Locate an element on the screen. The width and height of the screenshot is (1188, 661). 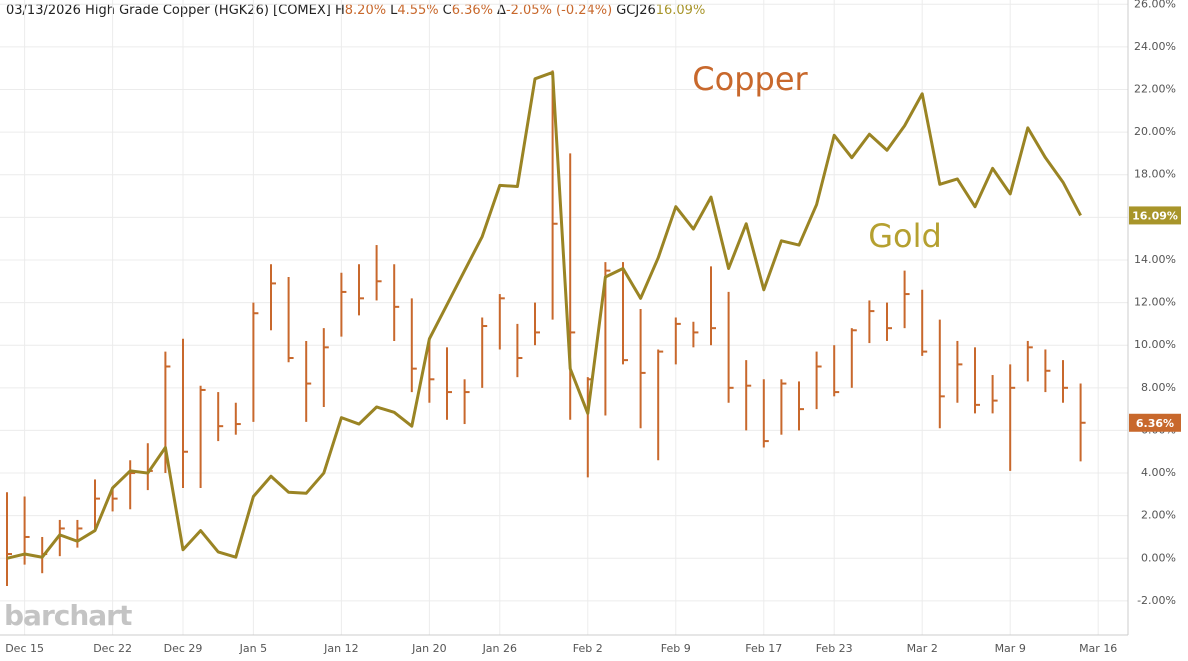
stat-key: L is located at coordinates (394, 10).